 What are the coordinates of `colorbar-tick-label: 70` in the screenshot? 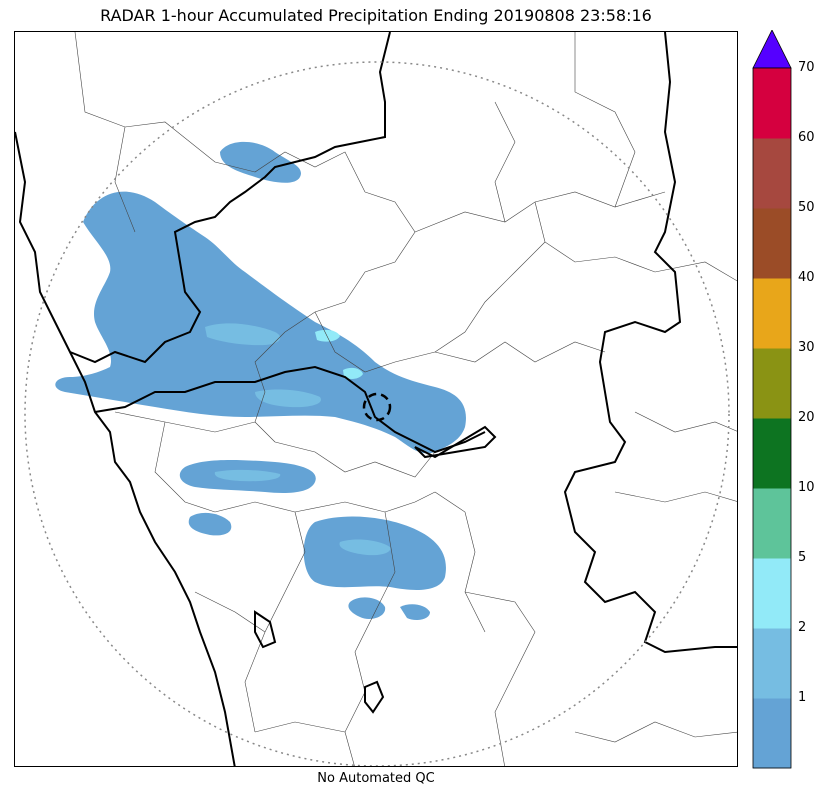 It's located at (806, 67).